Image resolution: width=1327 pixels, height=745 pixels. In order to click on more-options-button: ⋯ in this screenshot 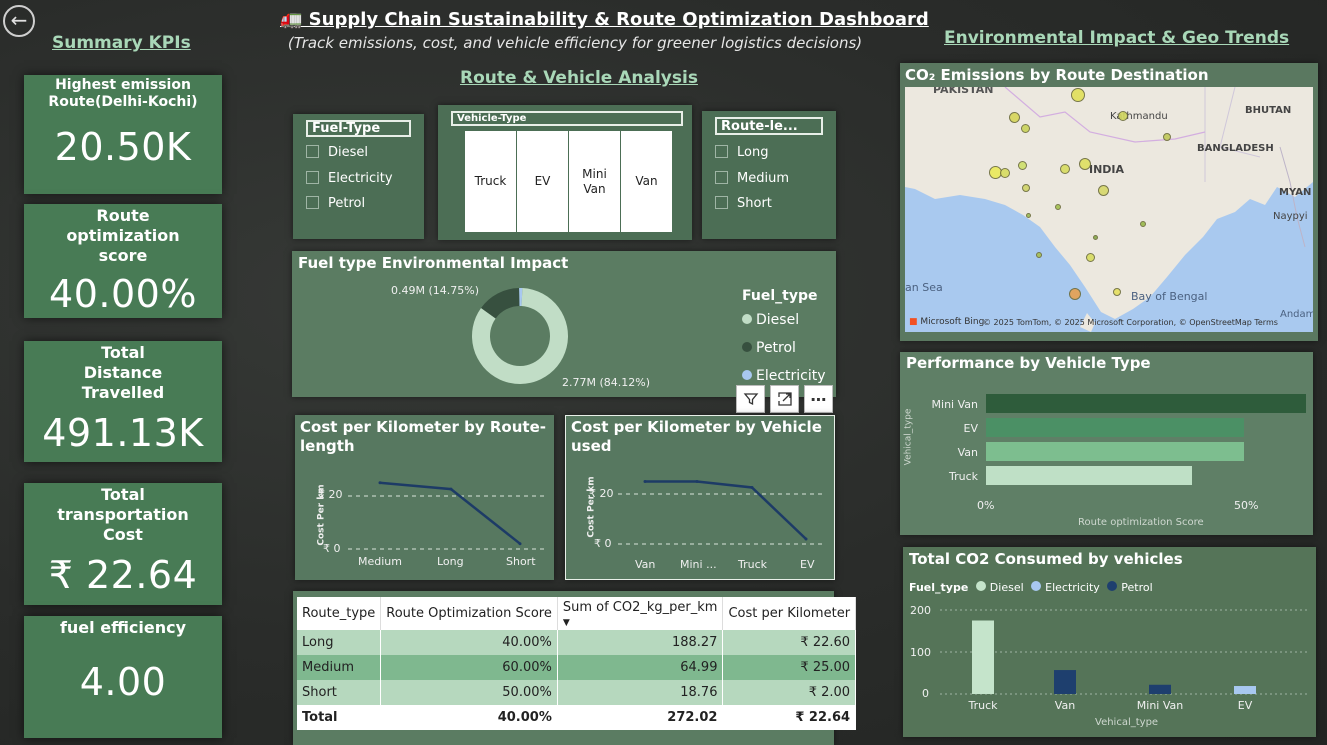, I will do `click(818, 399)`.